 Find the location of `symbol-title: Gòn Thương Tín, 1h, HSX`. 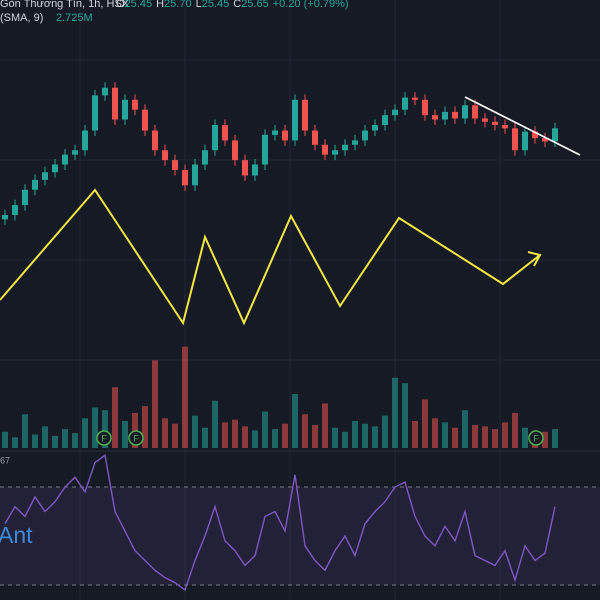

symbol-title: Gòn Thương Tín, 1h, HSX is located at coordinates (65, 5).